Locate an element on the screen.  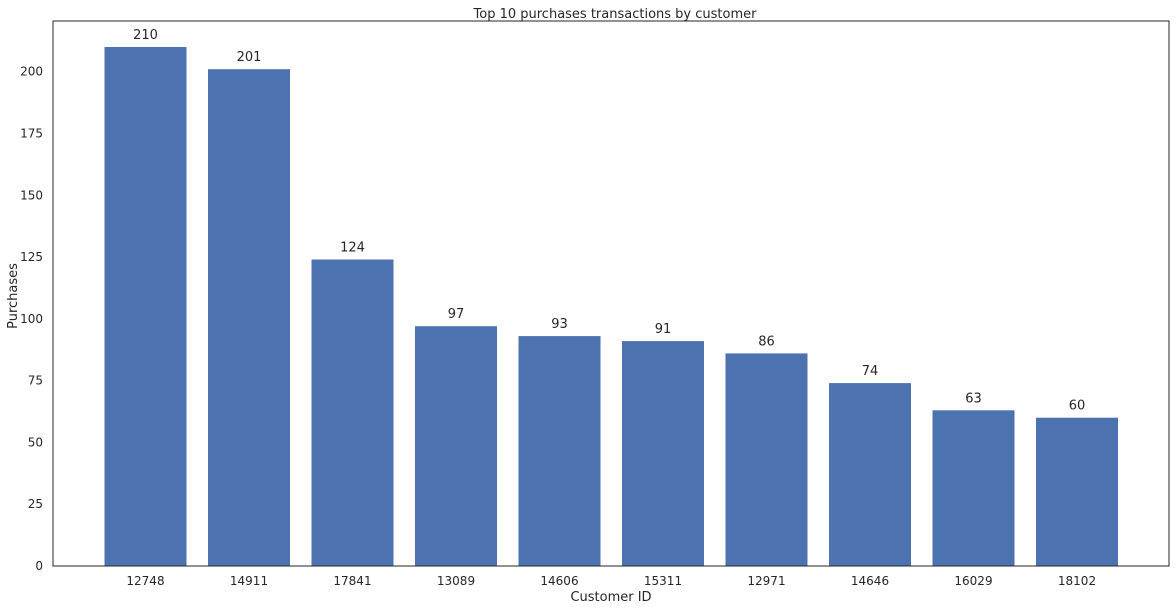
x-tick-label: 17841 is located at coordinates (352, 581).